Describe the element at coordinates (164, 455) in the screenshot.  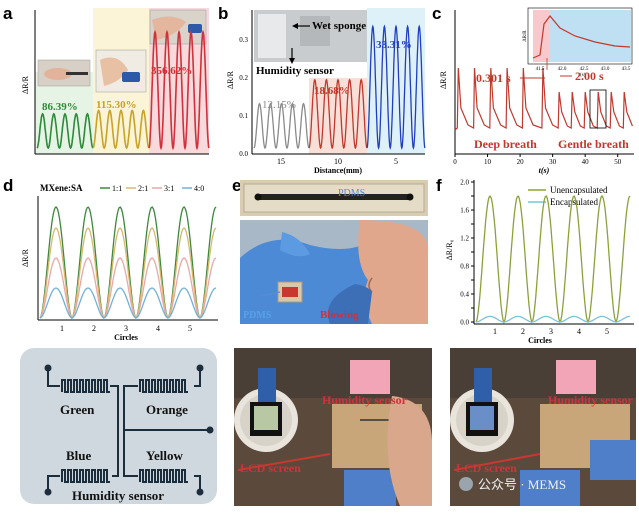
I see `circuit-label-yellow: Yellow` at that location.